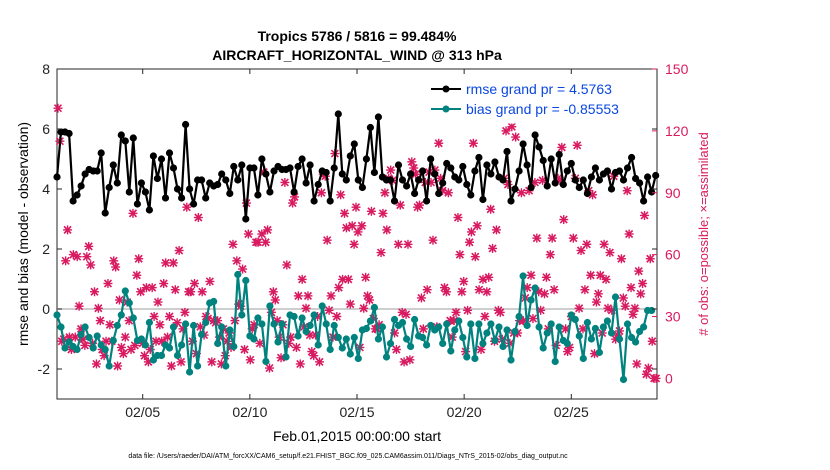 The width and height of the screenshot is (830, 470). What do you see at coordinates (571, 412) in the screenshot?
I see `x-tick-label: 02/25` at bounding box center [571, 412].